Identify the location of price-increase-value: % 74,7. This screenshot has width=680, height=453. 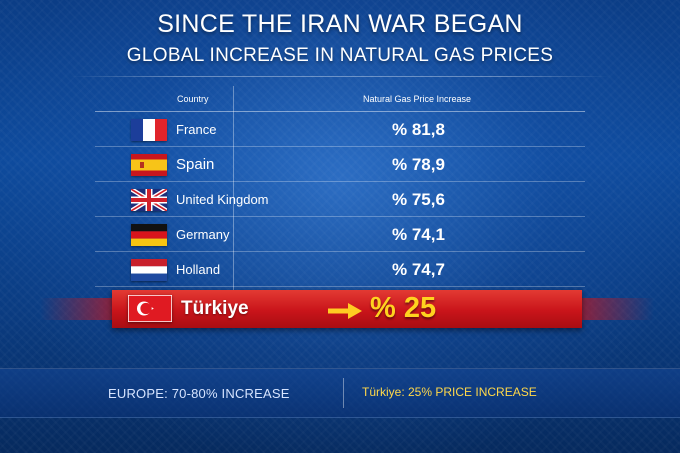
(418, 269).